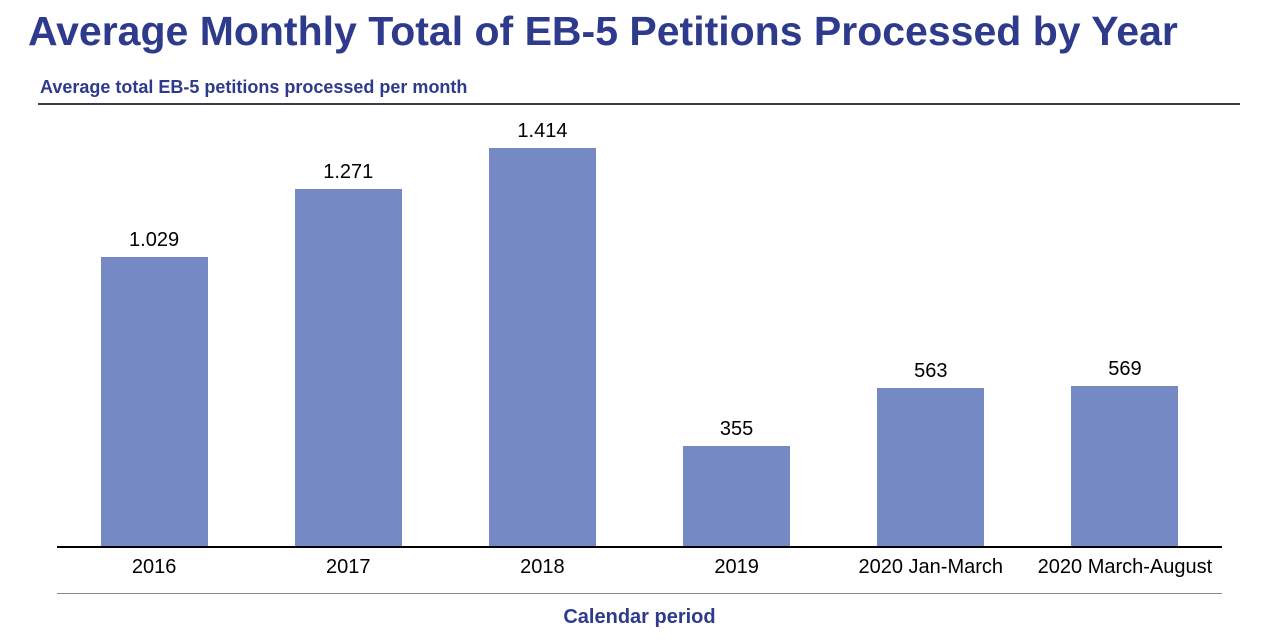 This screenshot has width=1280, height=642. Describe the element at coordinates (639, 593) in the screenshot. I see `axis-footer-divider-line` at that location.